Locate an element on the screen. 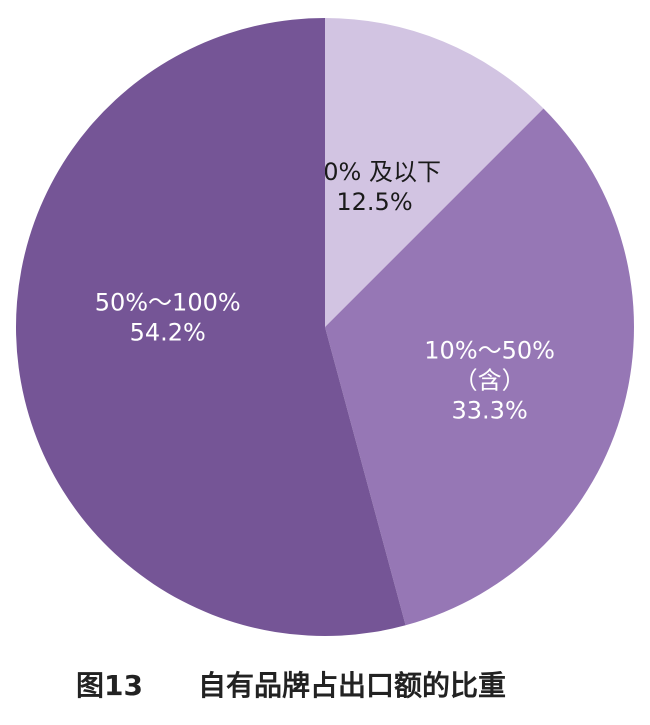 This screenshot has height=725, width=650. pie-slice-label-3: 50%～100% 54.2% is located at coordinates (168, 318).